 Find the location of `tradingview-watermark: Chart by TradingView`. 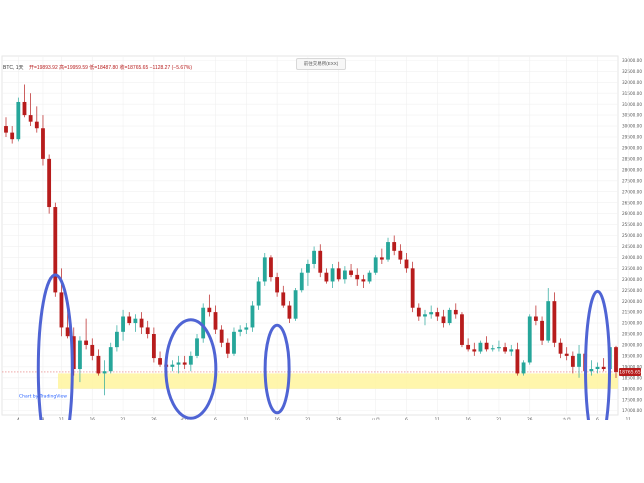

tradingview-watermark: Chart by TradingView is located at coordinates (43, 396).